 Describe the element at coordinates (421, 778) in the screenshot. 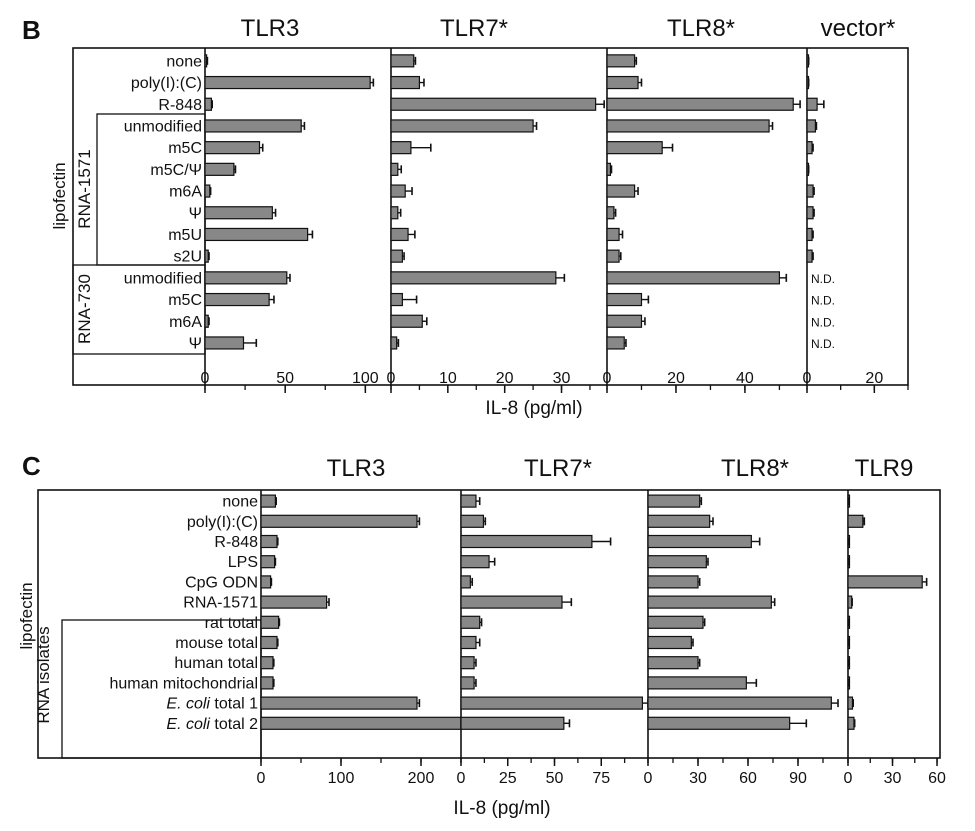

I see `tick-label: 200` at that location.